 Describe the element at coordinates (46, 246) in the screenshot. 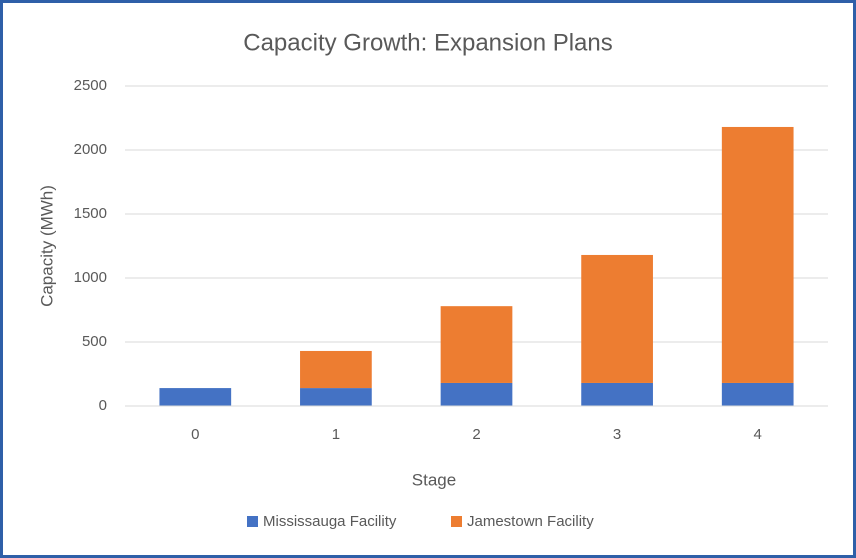

I see `y-axis-title: Capacity (MWh)` at that location.